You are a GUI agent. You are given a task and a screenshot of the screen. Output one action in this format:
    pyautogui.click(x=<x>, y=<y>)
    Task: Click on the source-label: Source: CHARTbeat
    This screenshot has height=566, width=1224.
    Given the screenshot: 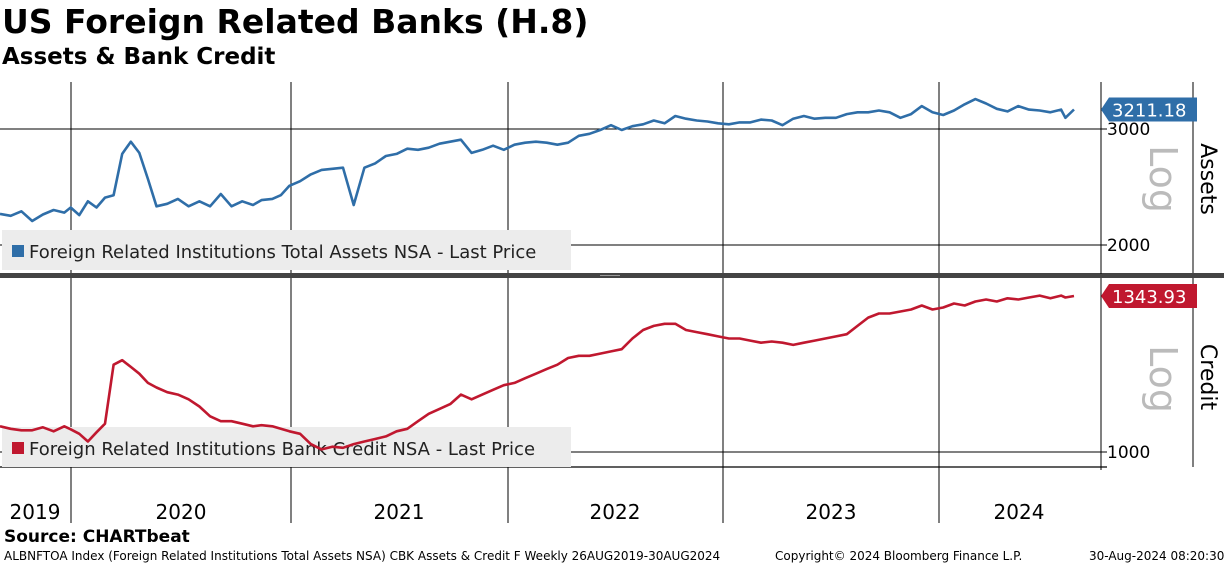 What is the action you would take?
    pyautogui.click(x=97, y=537)
    